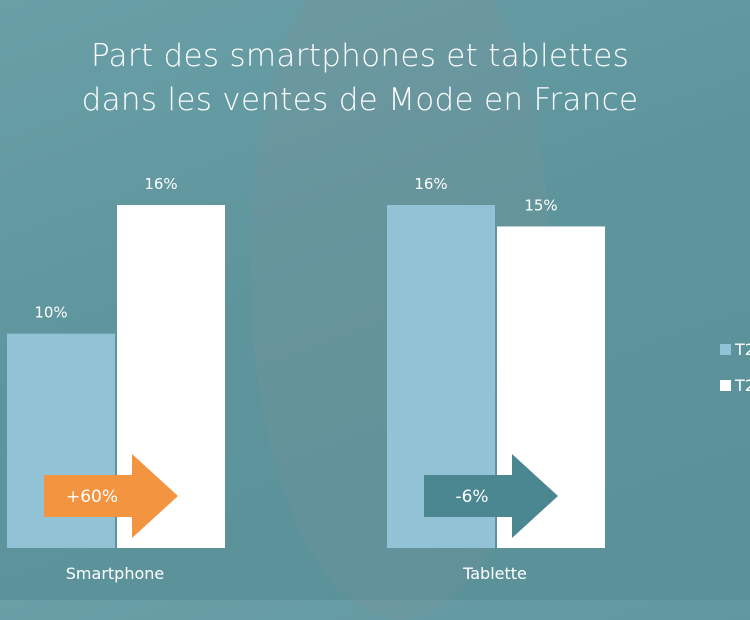  I want to click on title-line-1: Part des smartphones et tablettes, so click(360, 56).